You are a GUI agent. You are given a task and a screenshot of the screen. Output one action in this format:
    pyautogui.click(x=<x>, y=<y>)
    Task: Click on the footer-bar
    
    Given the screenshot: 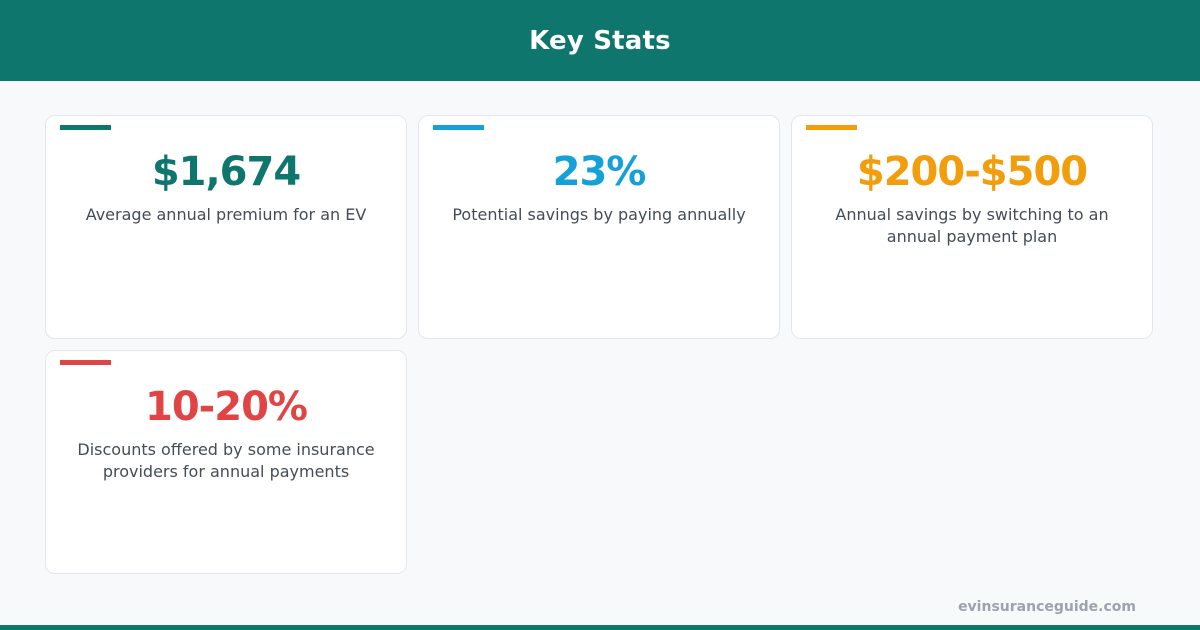 What is the action you would take?
    pyautogui.click(x=600, y=627)
    